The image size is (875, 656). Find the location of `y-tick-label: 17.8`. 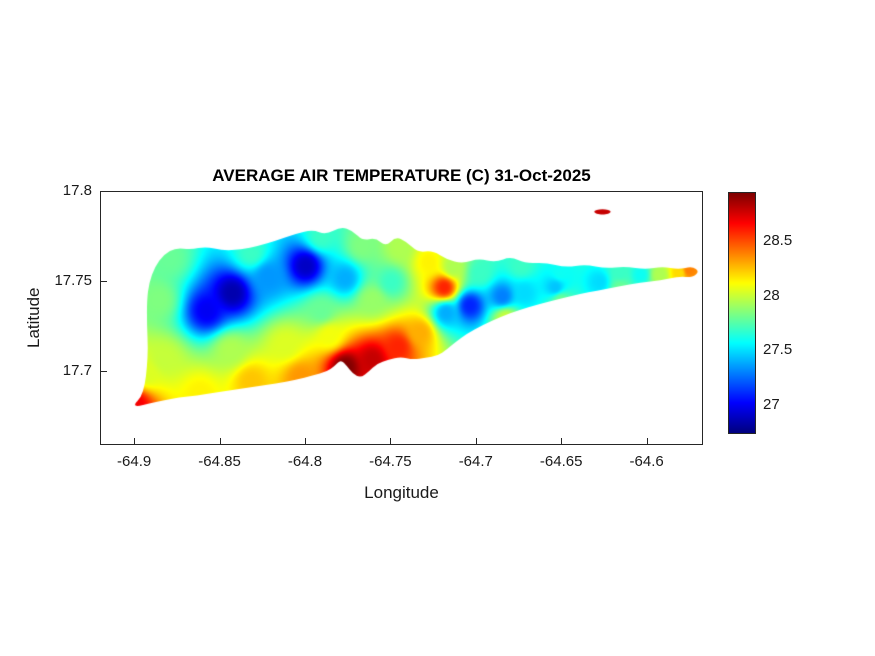

y-tick-label: 17.8 is located at coordinates (77, 190).